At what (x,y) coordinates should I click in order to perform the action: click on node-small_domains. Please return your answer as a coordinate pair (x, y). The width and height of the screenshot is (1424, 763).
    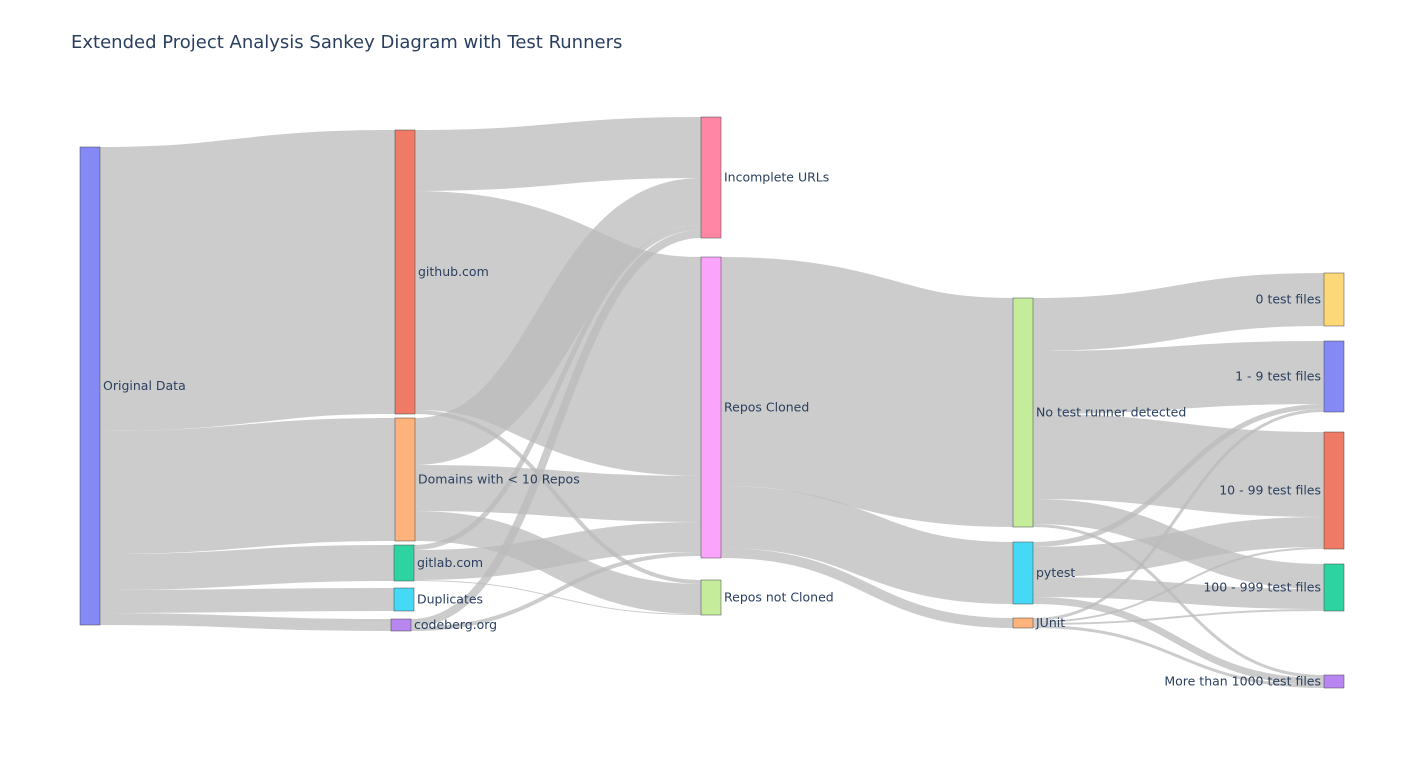
    Looking at the image, I should click on (405, 479).